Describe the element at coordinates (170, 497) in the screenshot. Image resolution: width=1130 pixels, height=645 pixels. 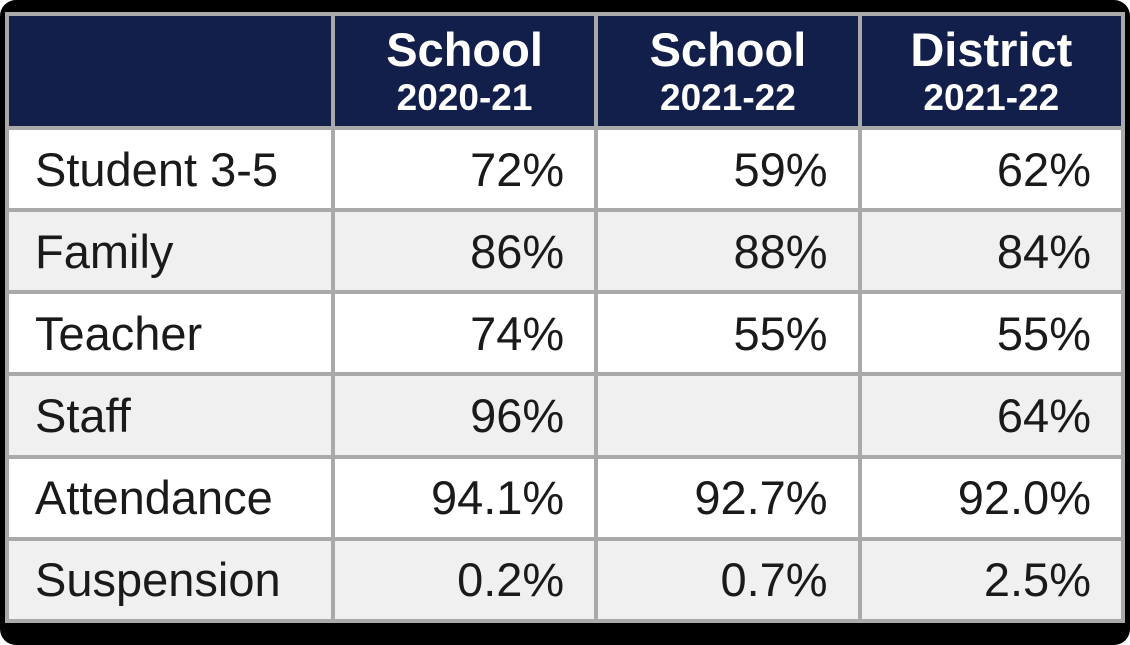
I see `row-label: Attendance` at that location.